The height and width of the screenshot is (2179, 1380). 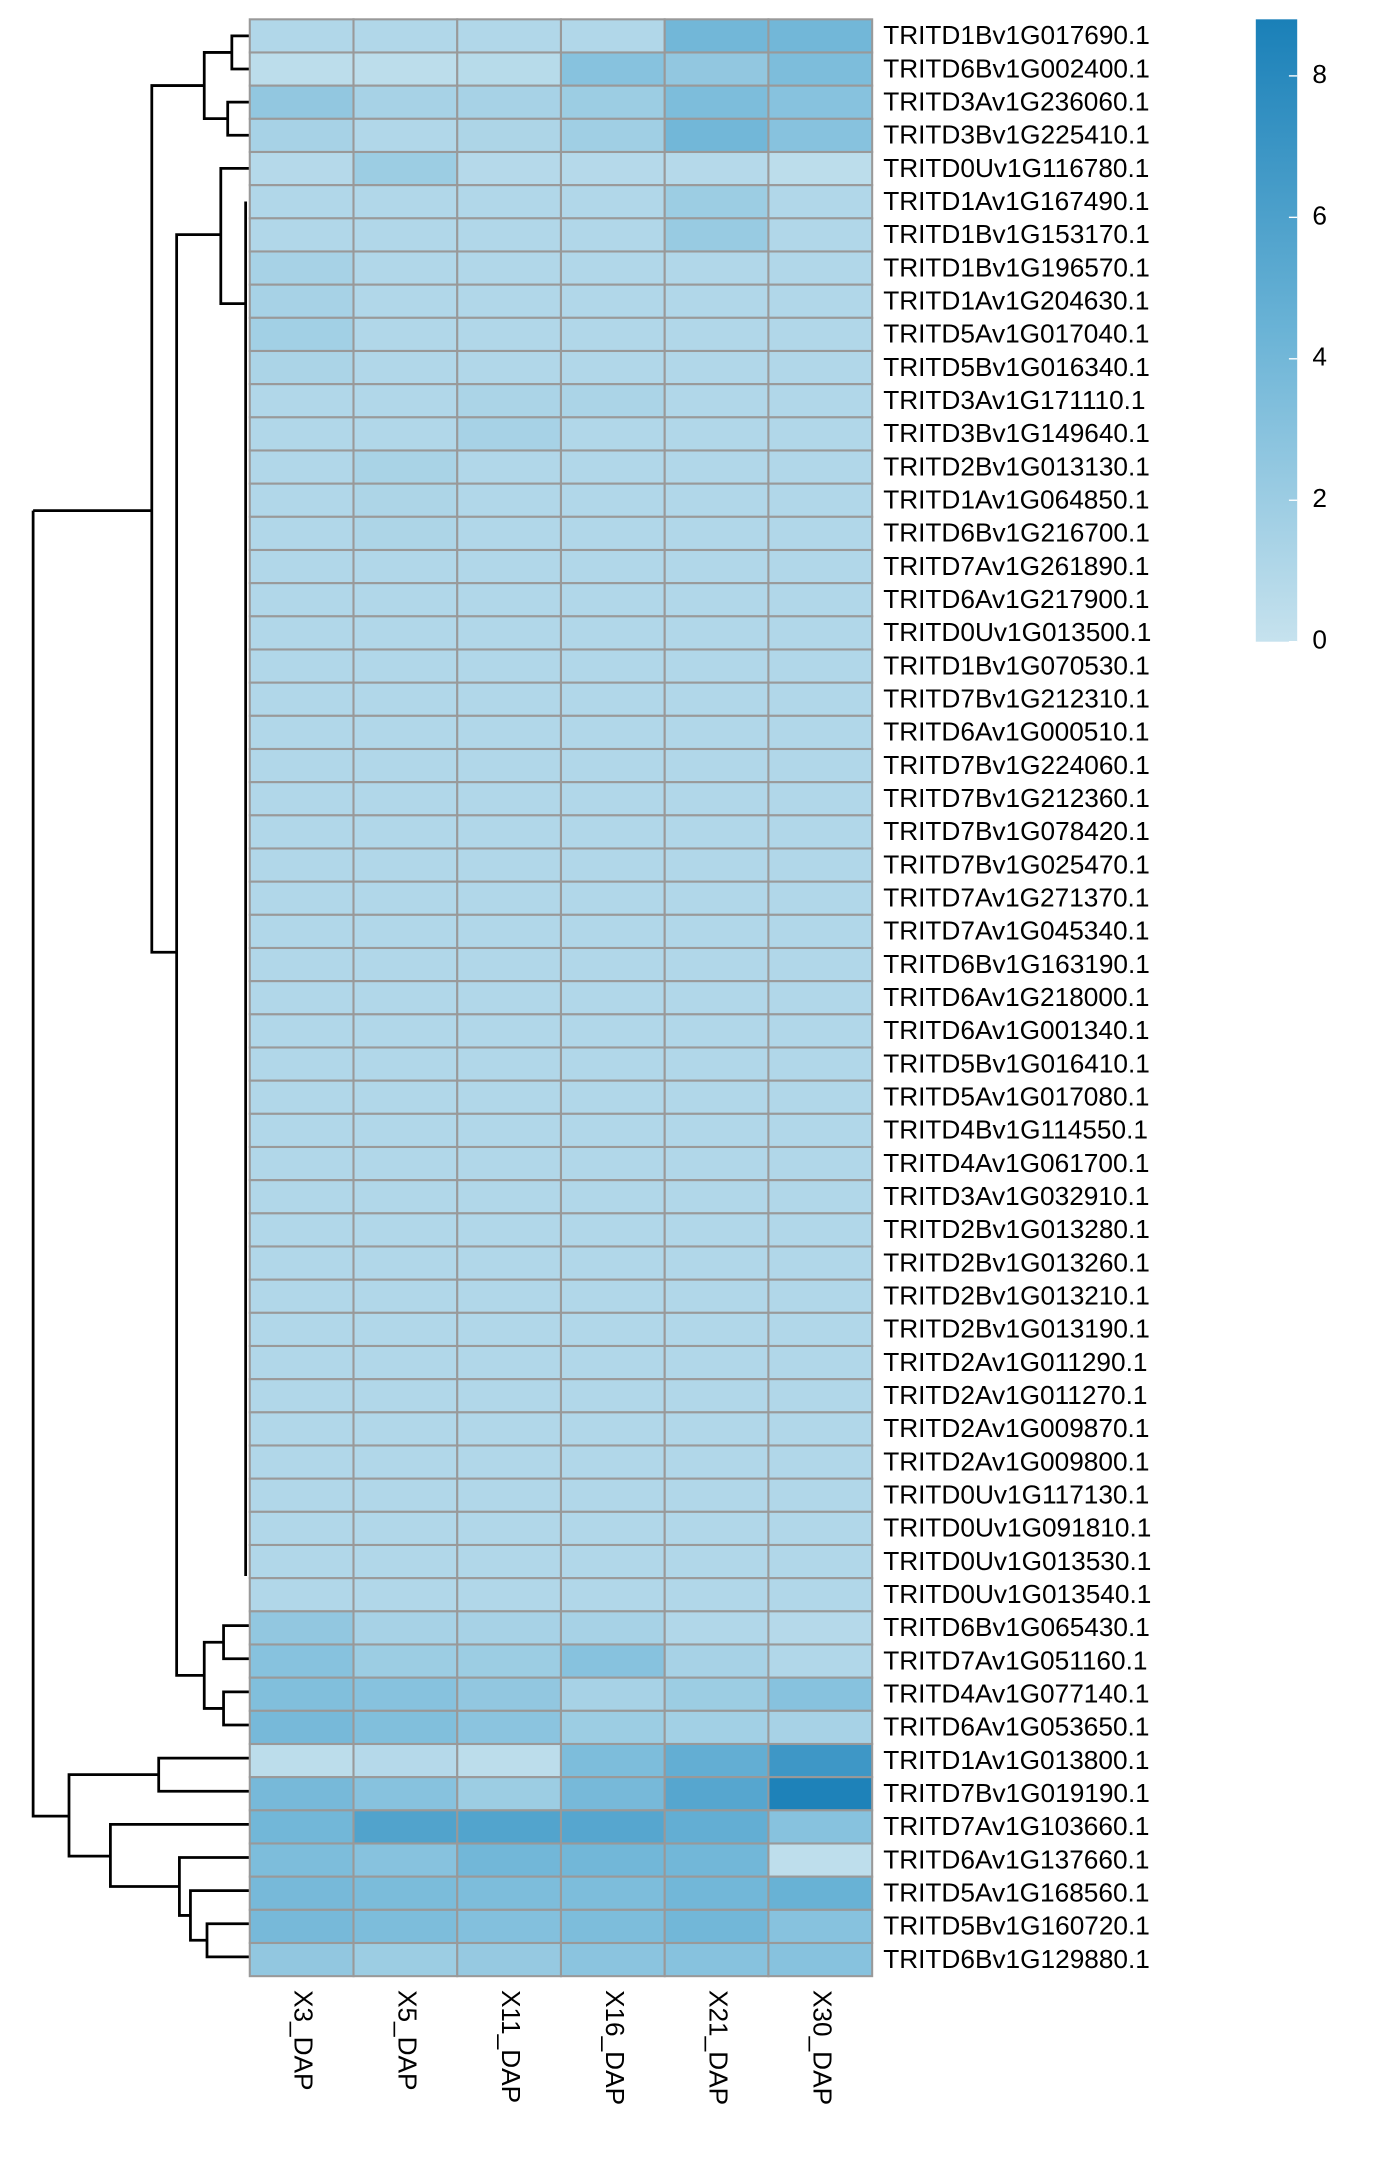 I want to click on row-label: TRITD6Bv1G129880.1, so click(x=1016, y=1959).